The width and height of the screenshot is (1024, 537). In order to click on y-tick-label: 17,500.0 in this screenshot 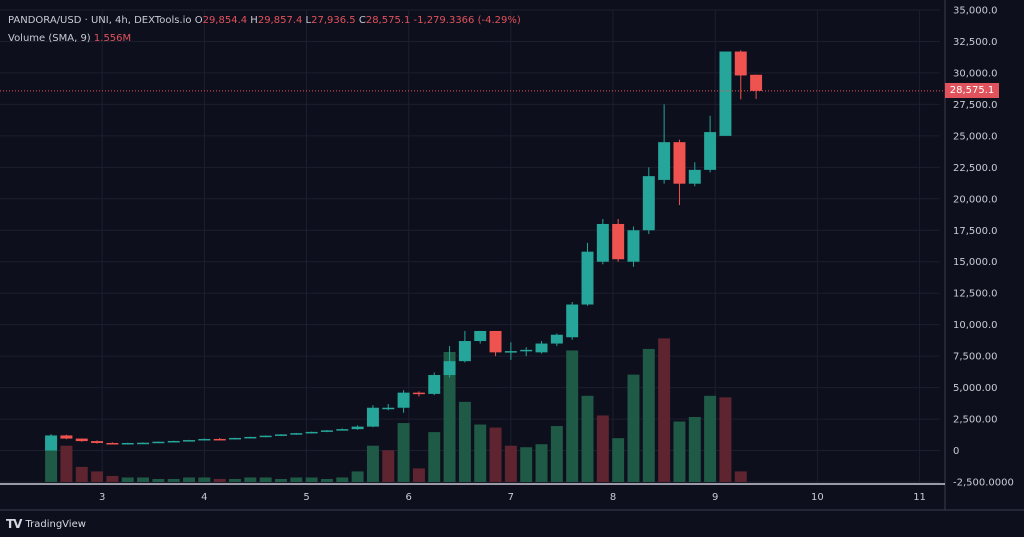, I will do `click(975, 231)`.